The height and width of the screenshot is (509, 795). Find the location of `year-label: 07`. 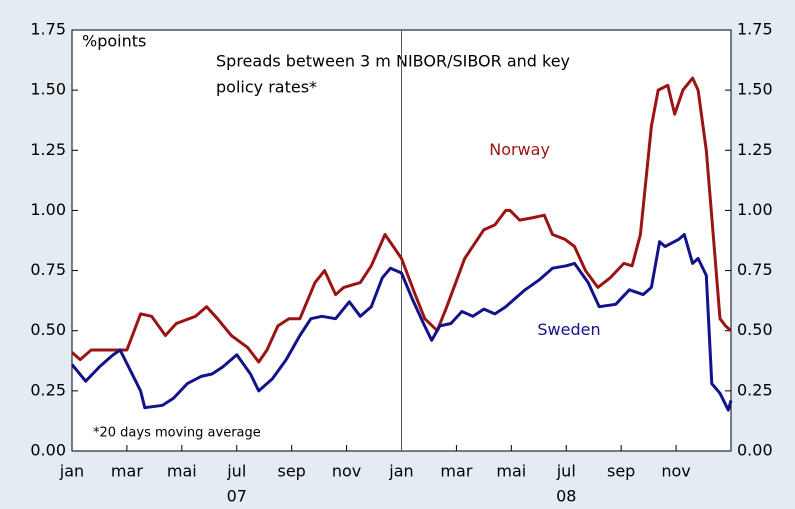

year-label: 07 is located at coordinates (237, 496).